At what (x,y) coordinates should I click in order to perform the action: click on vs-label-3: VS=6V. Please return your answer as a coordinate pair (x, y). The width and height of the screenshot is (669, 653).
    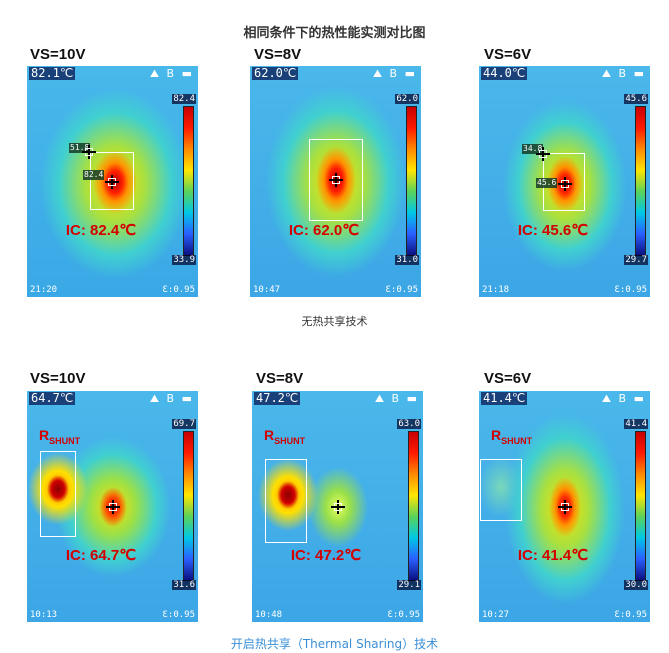
    Looking at the image, I should click on (508, 54).